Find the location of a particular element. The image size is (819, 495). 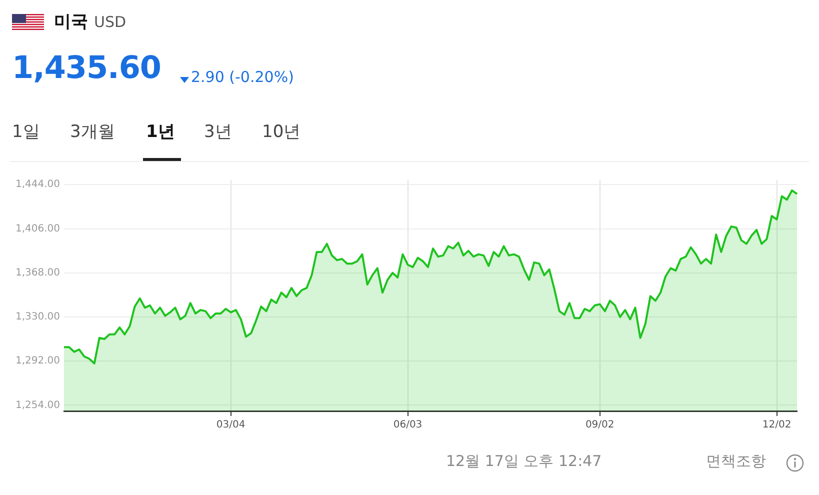

y-tick-label: 1,368.00 is located at coordinates (37, 272).